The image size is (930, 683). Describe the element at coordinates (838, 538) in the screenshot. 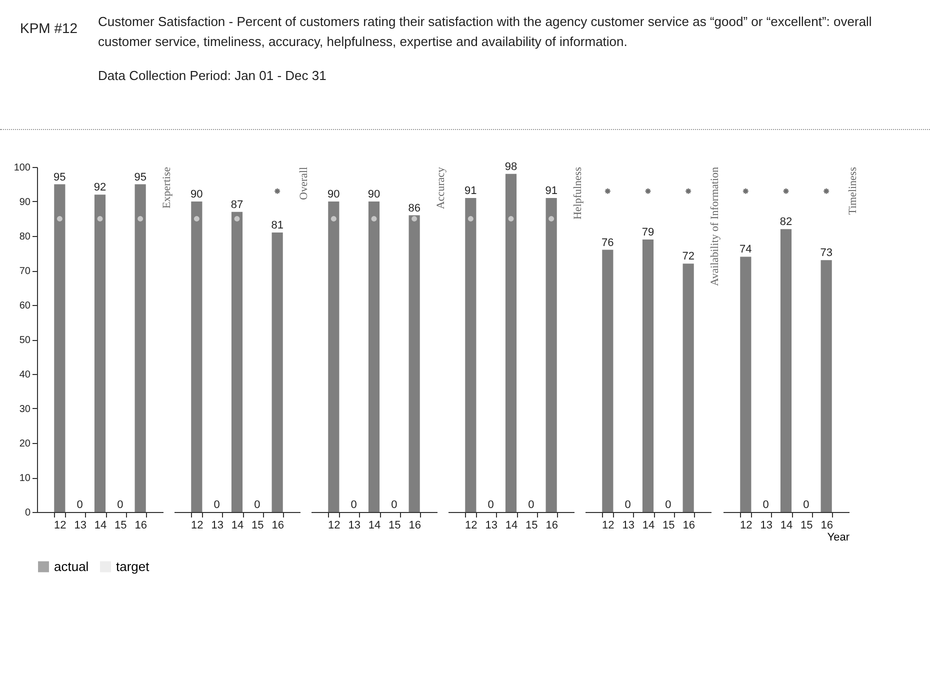

I see `x-axis-title: Year` at that location.